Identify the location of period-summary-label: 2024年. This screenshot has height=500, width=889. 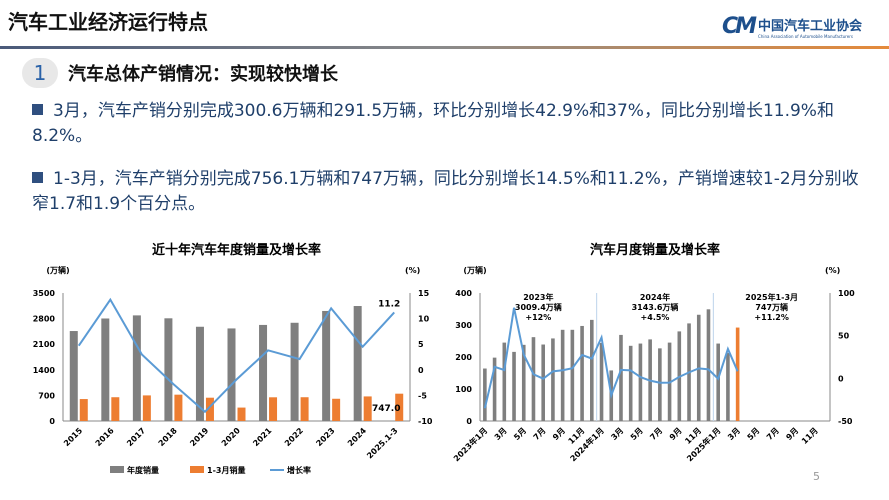
(655, 297).